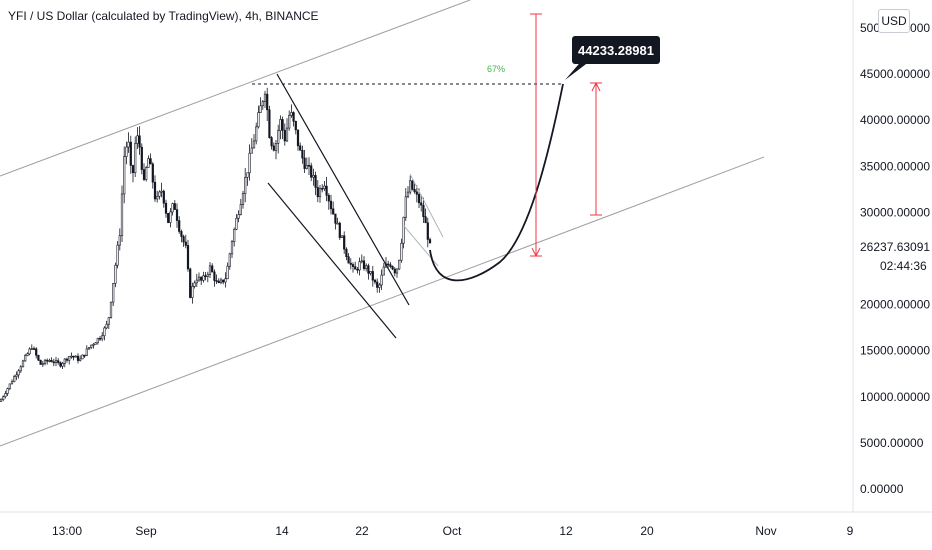  I want to click on current-price-badge, so click(893, 255).